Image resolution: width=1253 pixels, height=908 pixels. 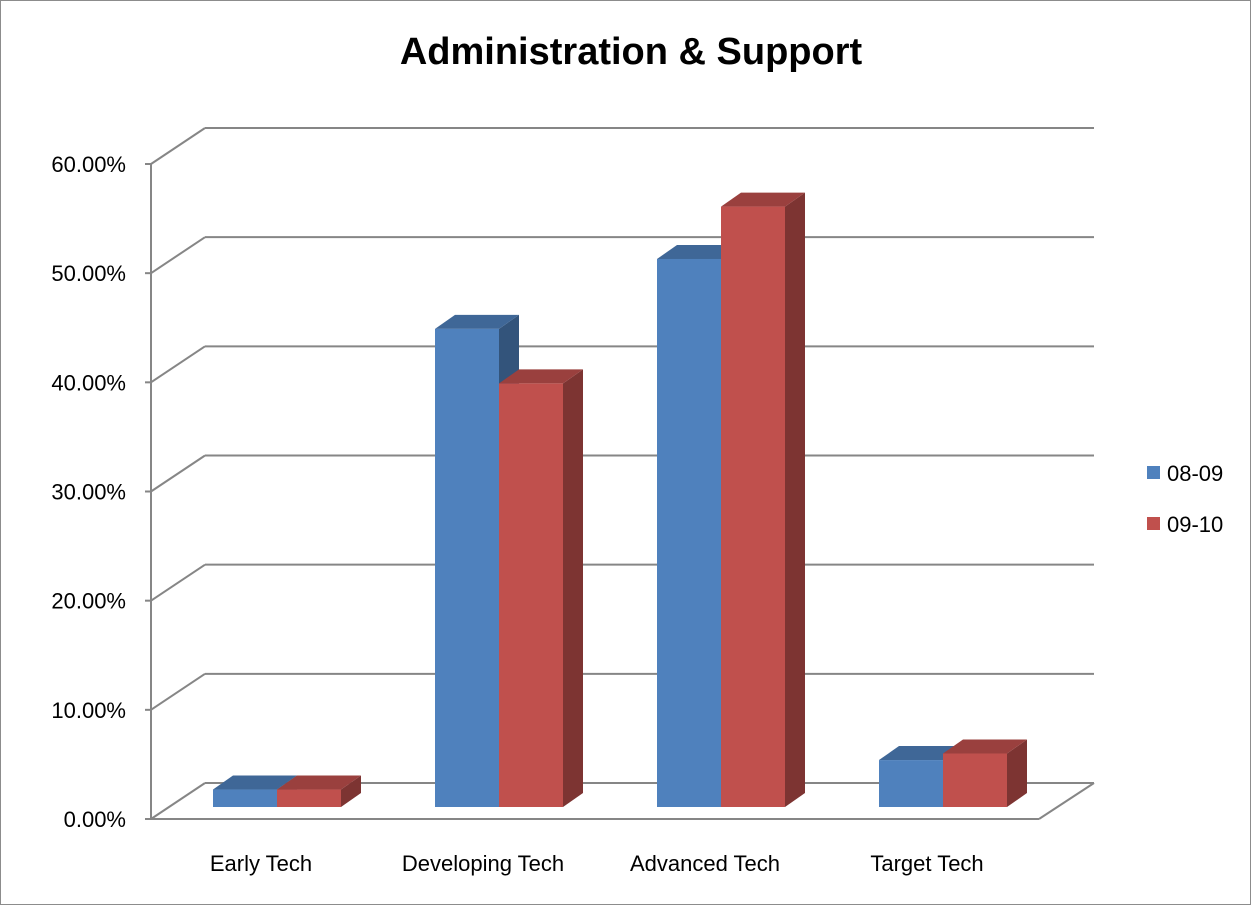 I want to click on floor-edge, so click(x=1066, y=801).